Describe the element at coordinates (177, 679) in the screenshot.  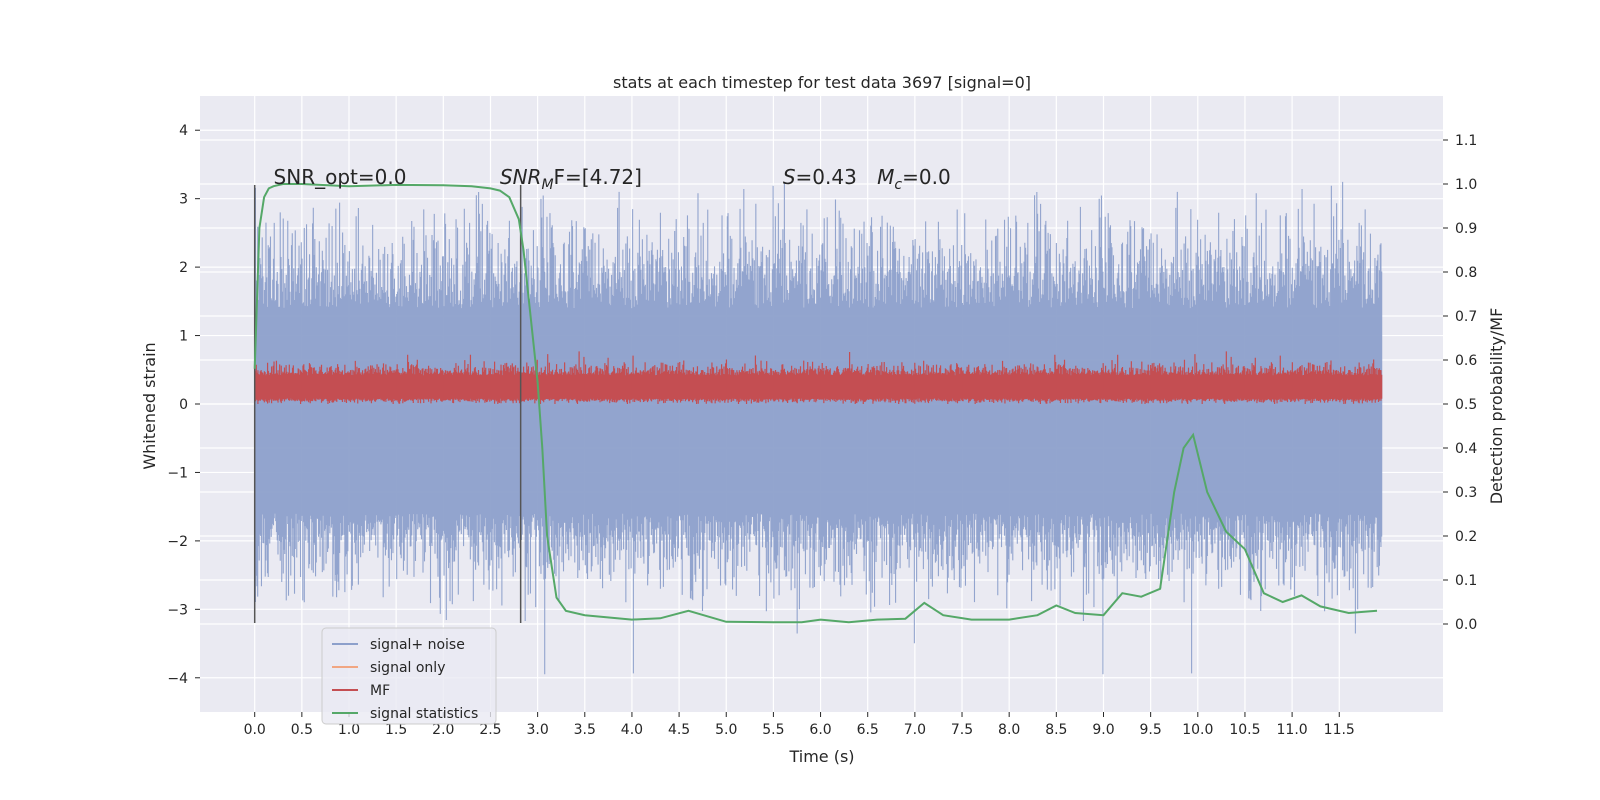
I see `left-tick-label: −4` at that location.